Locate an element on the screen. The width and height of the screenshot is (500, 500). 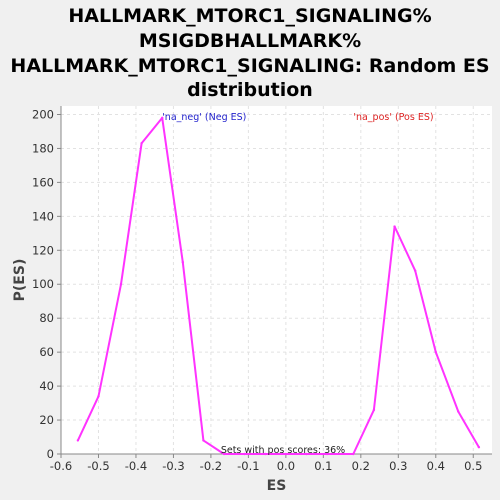
annotation-1: 'na_pos' (Pos ES) is located at coordinates (393, 117).